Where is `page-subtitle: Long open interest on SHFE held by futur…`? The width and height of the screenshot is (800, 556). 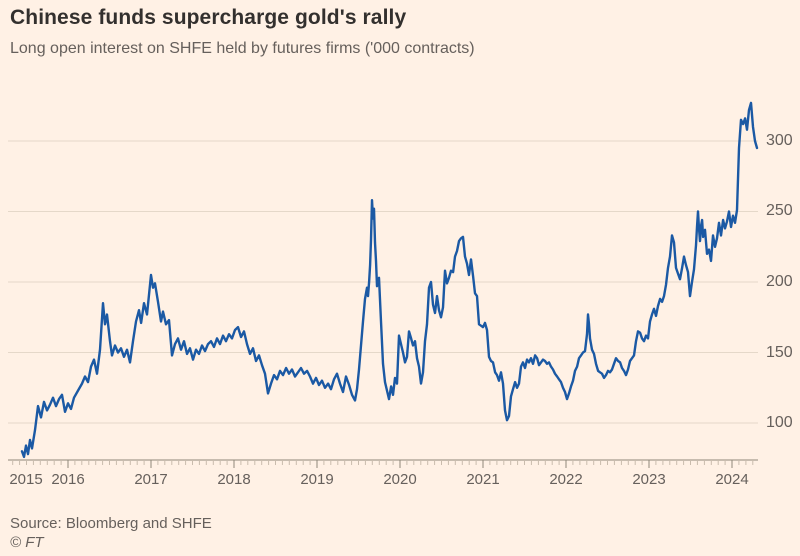
page-subtitle: Long open interest on SHFE held by futur… is located at coordinates (242, 48).